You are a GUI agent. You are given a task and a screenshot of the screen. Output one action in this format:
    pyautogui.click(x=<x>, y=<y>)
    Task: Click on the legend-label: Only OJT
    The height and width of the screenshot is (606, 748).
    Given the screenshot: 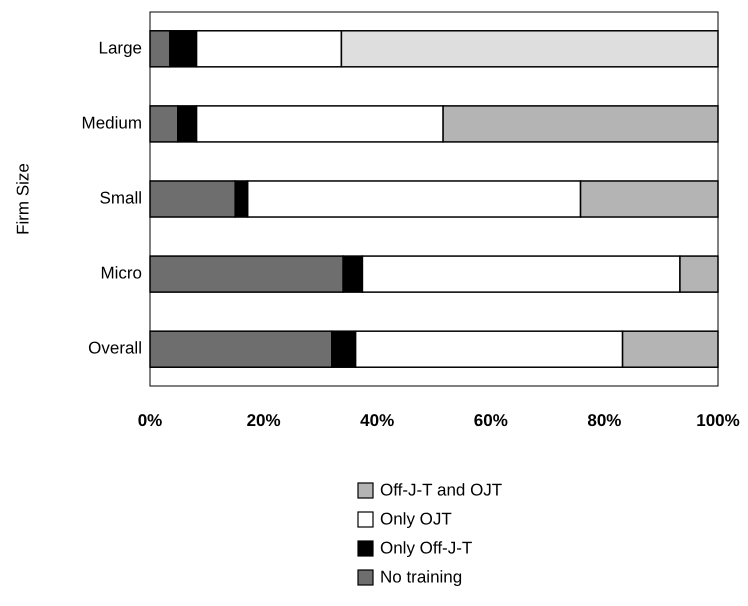 What is the action you would take?
    pyautogui.click(x=416, y=518)
    